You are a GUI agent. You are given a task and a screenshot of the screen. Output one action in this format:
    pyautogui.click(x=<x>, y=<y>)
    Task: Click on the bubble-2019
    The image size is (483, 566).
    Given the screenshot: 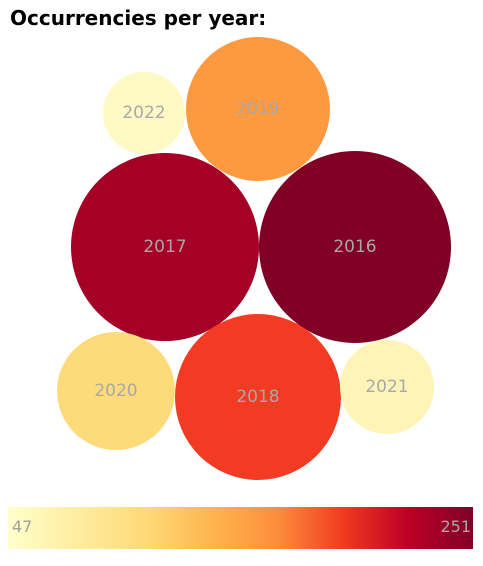 What is the action you would take?
    pyautogui.click(x=258, y=109)
    